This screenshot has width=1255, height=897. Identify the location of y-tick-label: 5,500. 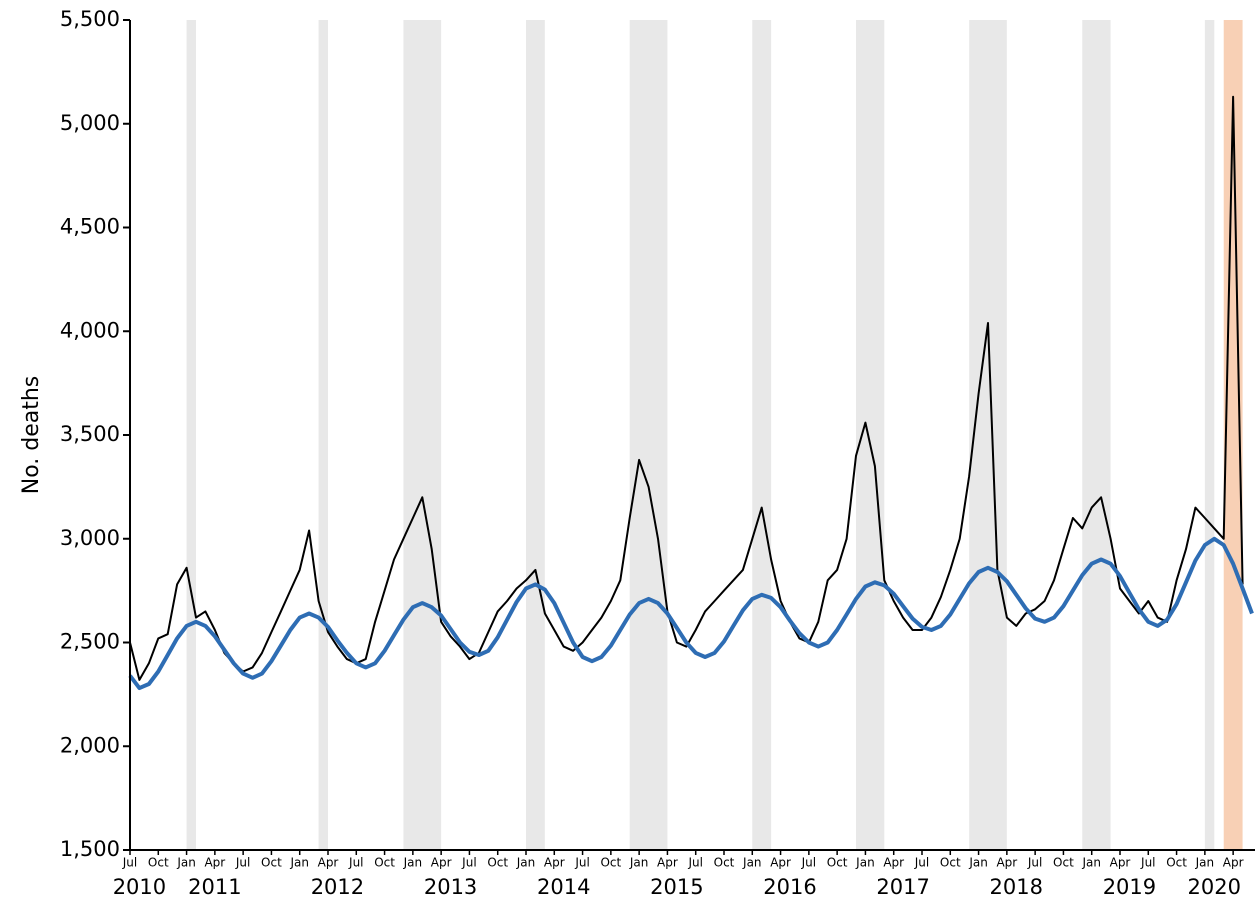
(90, 19).